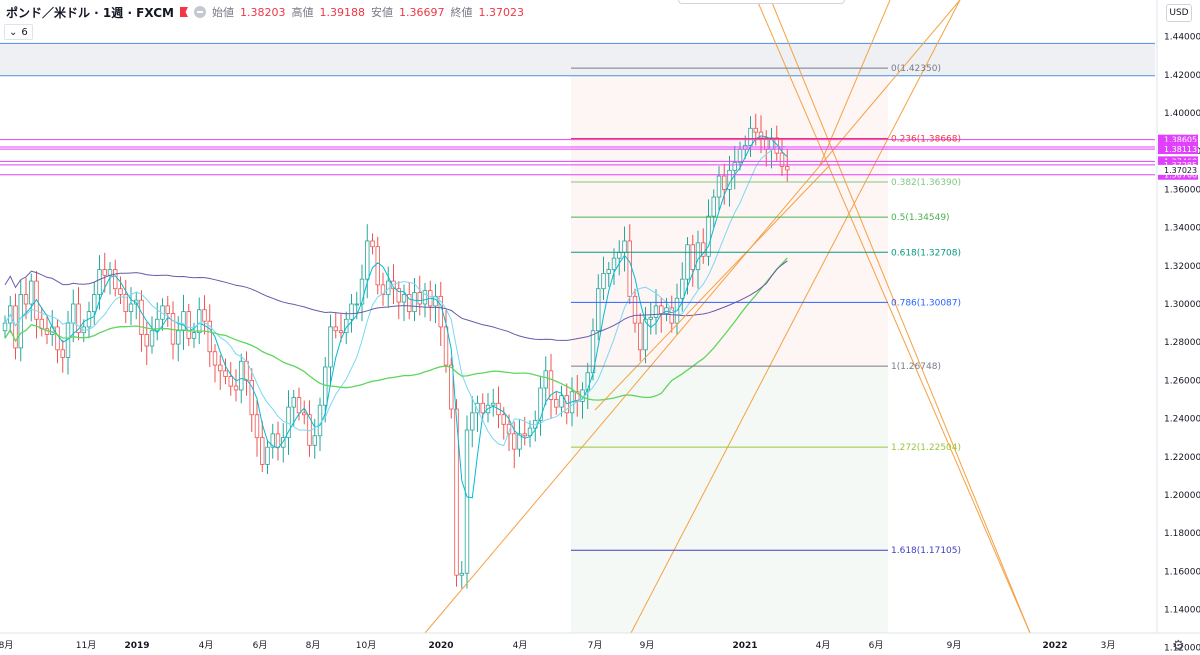  Describe the element at coordinates (1182, 114) in the screenshot. I see `price-tick-label: 1.40000` at that location.